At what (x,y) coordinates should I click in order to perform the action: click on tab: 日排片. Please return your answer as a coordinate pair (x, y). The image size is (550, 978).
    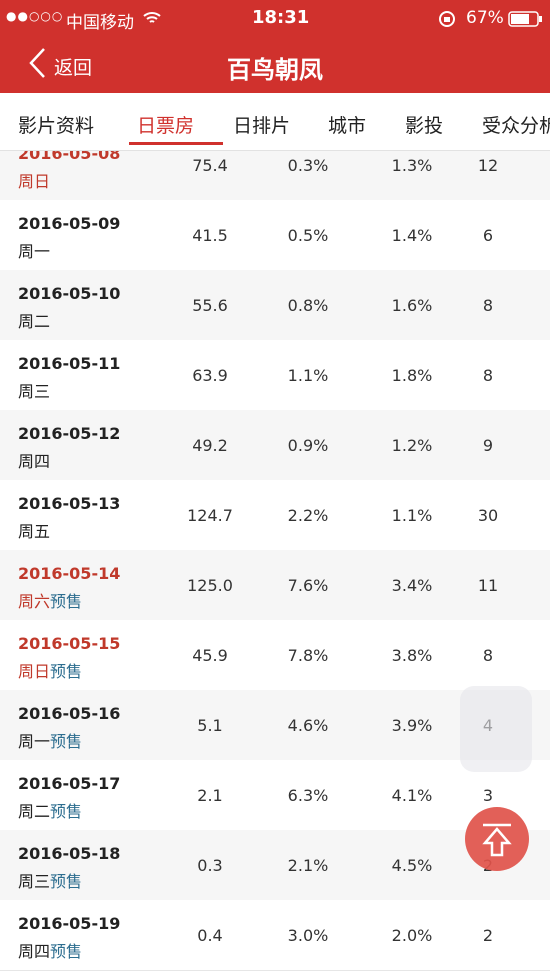
    Looking at the image, I should click on (262, 126).